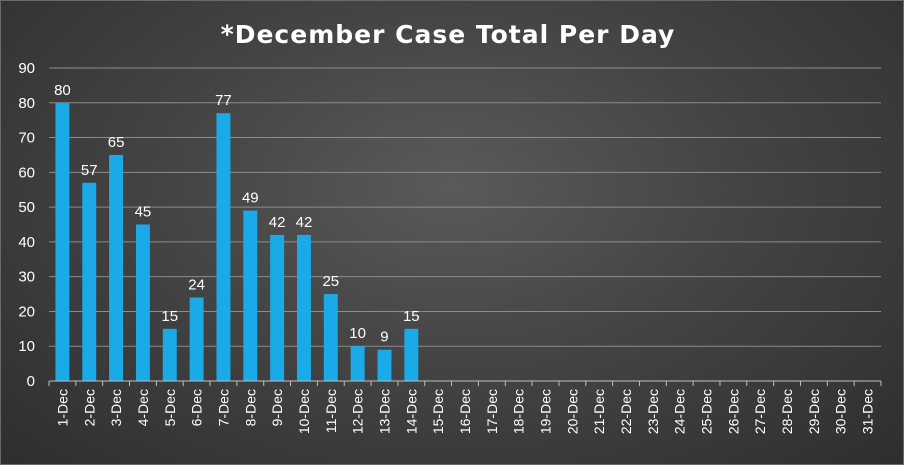 The width and height of the screenshot is (904, 466). Describe the element at coordinates (31, 381) in the screenshot. I see `y-tick-label: 0` at that location.